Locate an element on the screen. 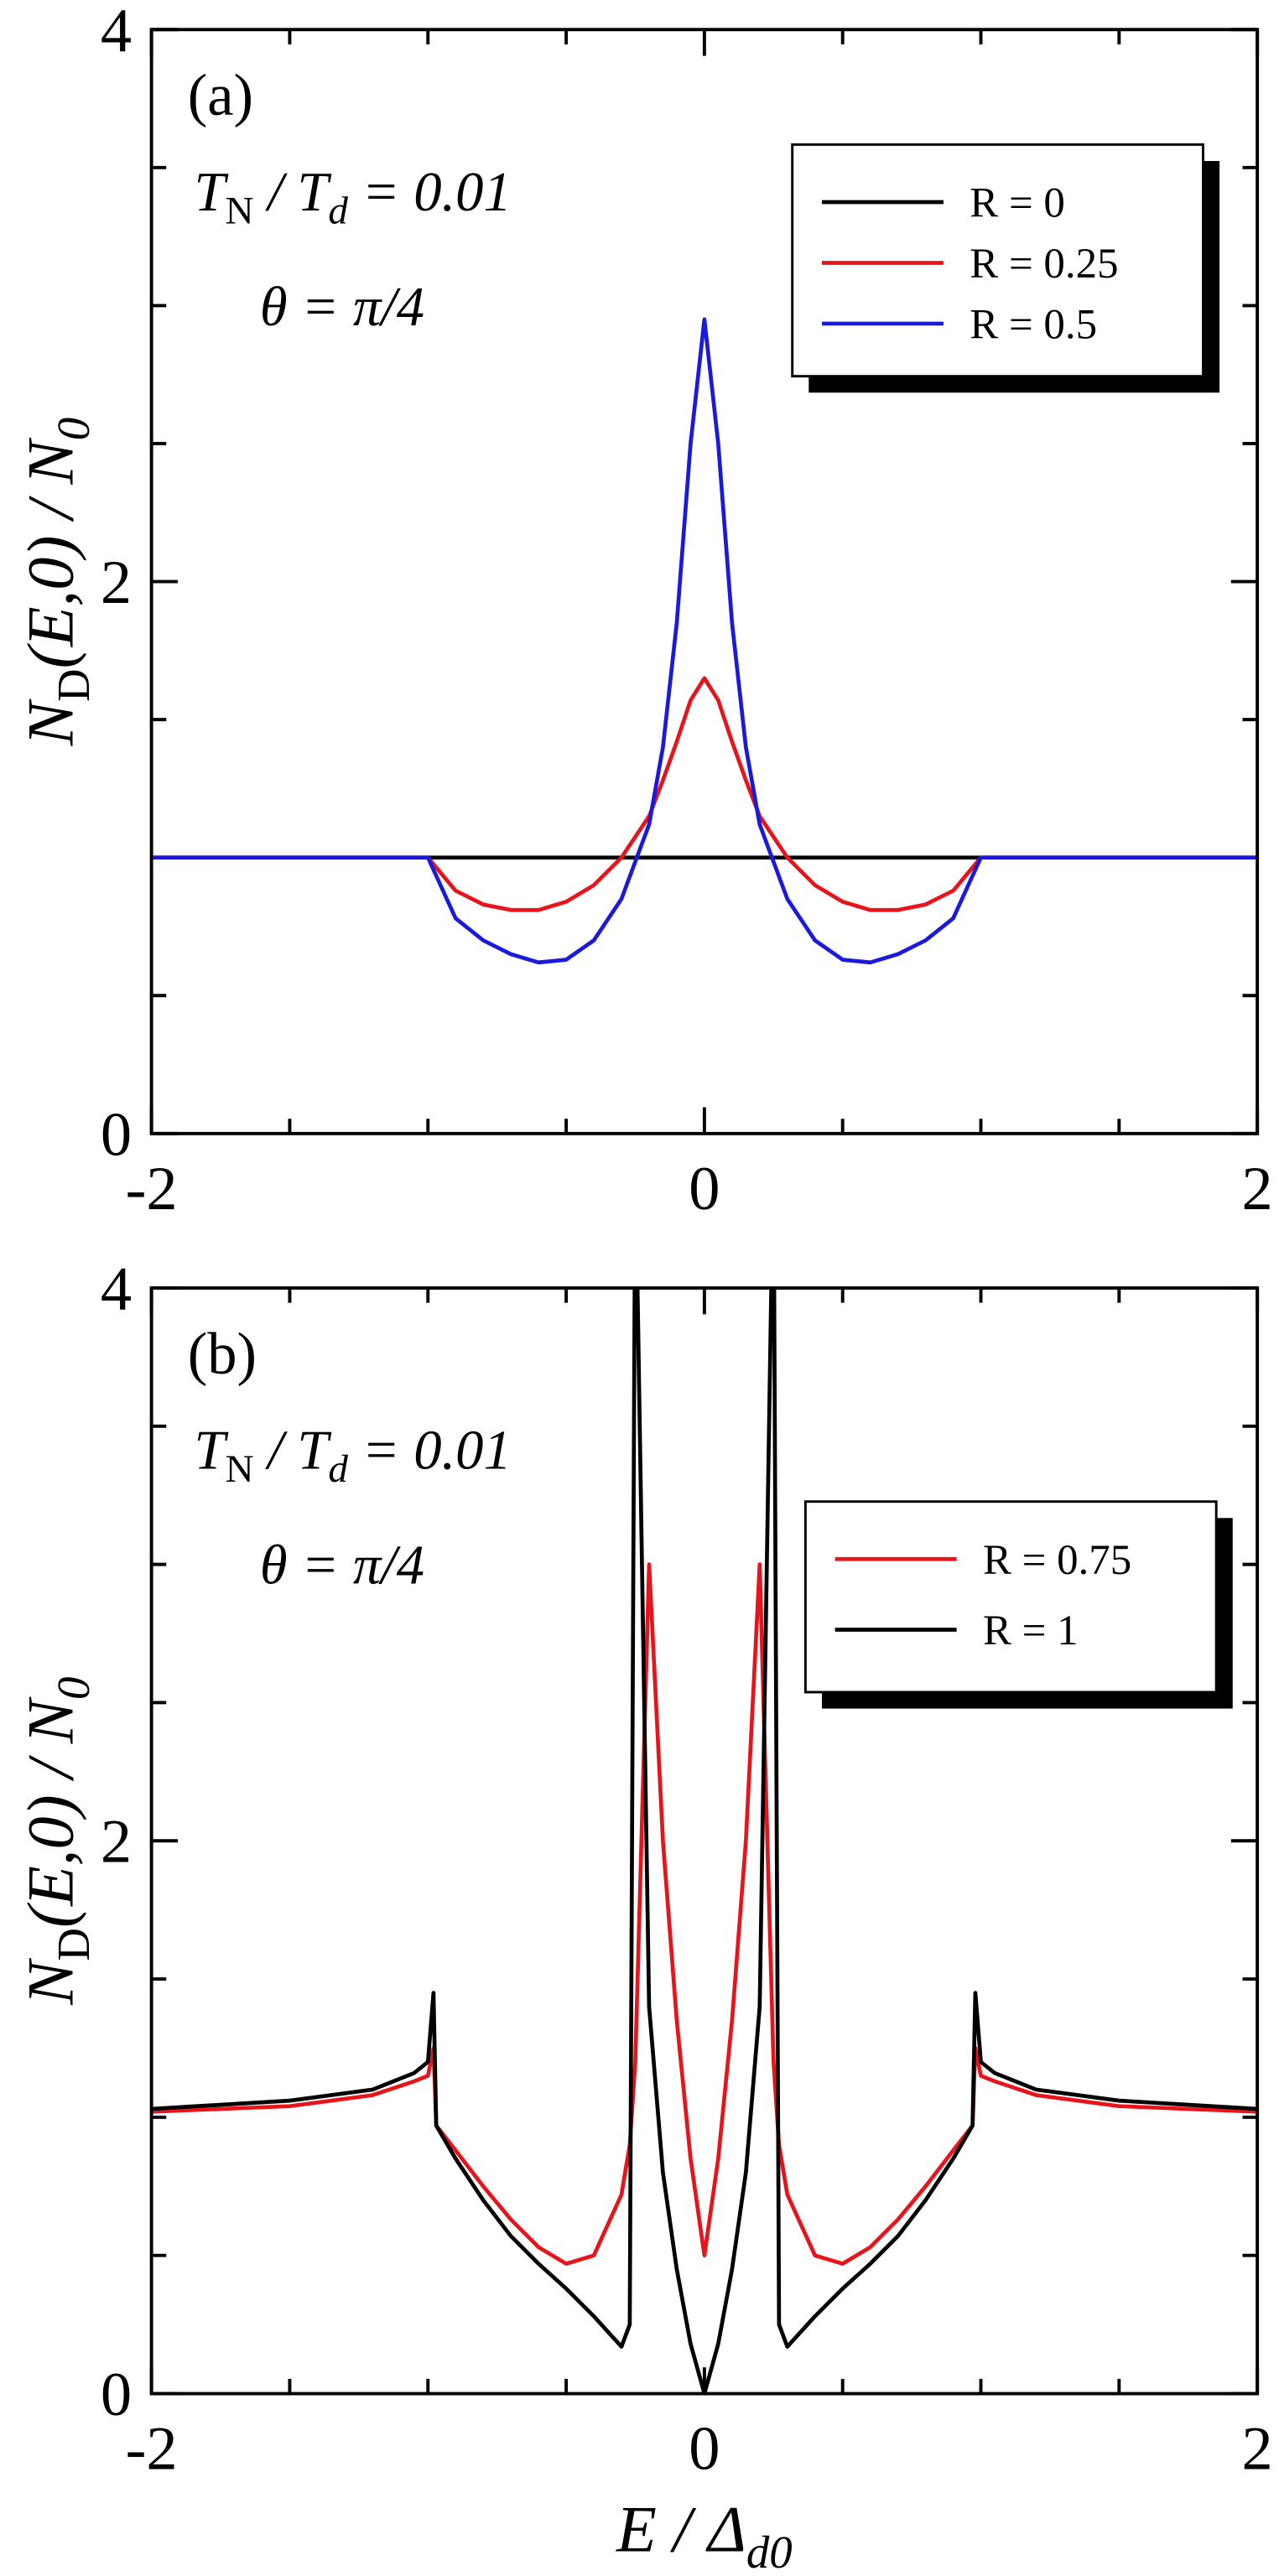  legend-label: R = 0.25 is located at coordinates (1044, 264).